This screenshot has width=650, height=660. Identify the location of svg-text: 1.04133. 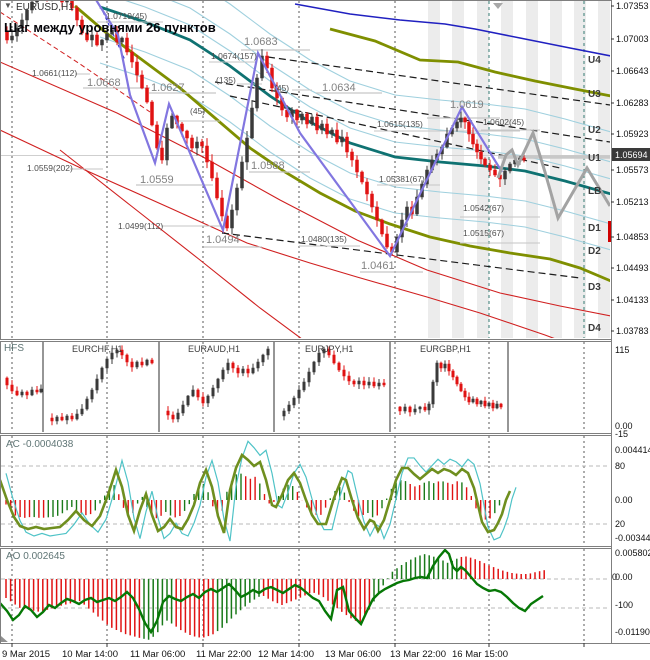
(632, 300).